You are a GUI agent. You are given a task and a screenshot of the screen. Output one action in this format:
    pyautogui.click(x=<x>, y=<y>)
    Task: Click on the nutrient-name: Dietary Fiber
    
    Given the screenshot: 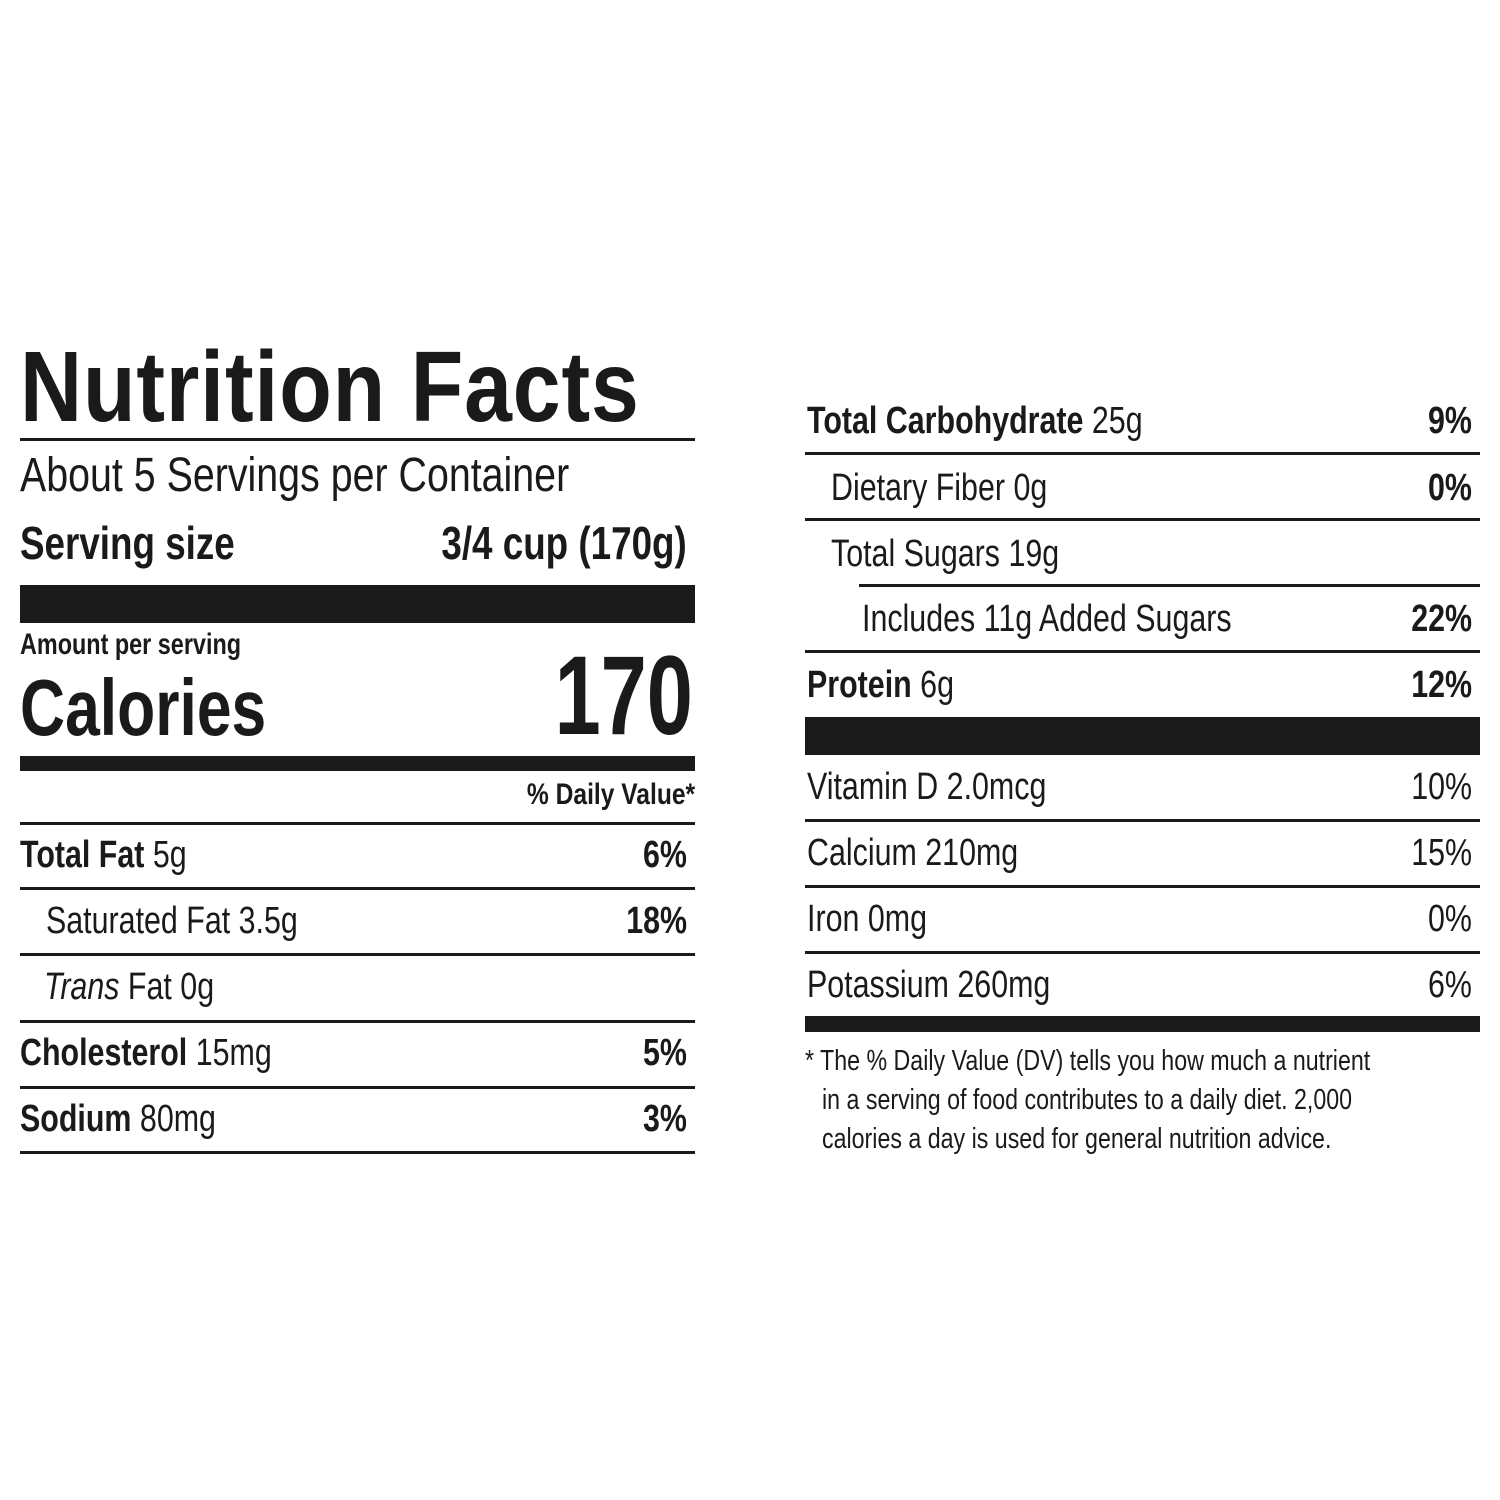 What is the action you would take?
    pyautogui.click(x=918, y=488)
    